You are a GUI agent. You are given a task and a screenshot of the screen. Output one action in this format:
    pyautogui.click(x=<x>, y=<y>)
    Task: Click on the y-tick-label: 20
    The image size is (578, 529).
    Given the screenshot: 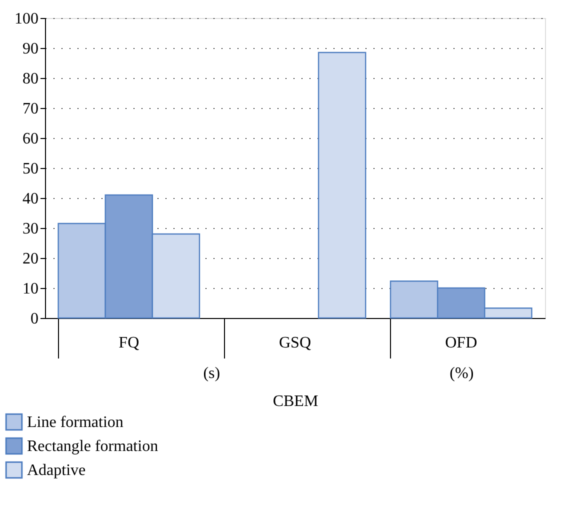 What is the action you would take?
    pyautogui.click(x=30, y=259)
    